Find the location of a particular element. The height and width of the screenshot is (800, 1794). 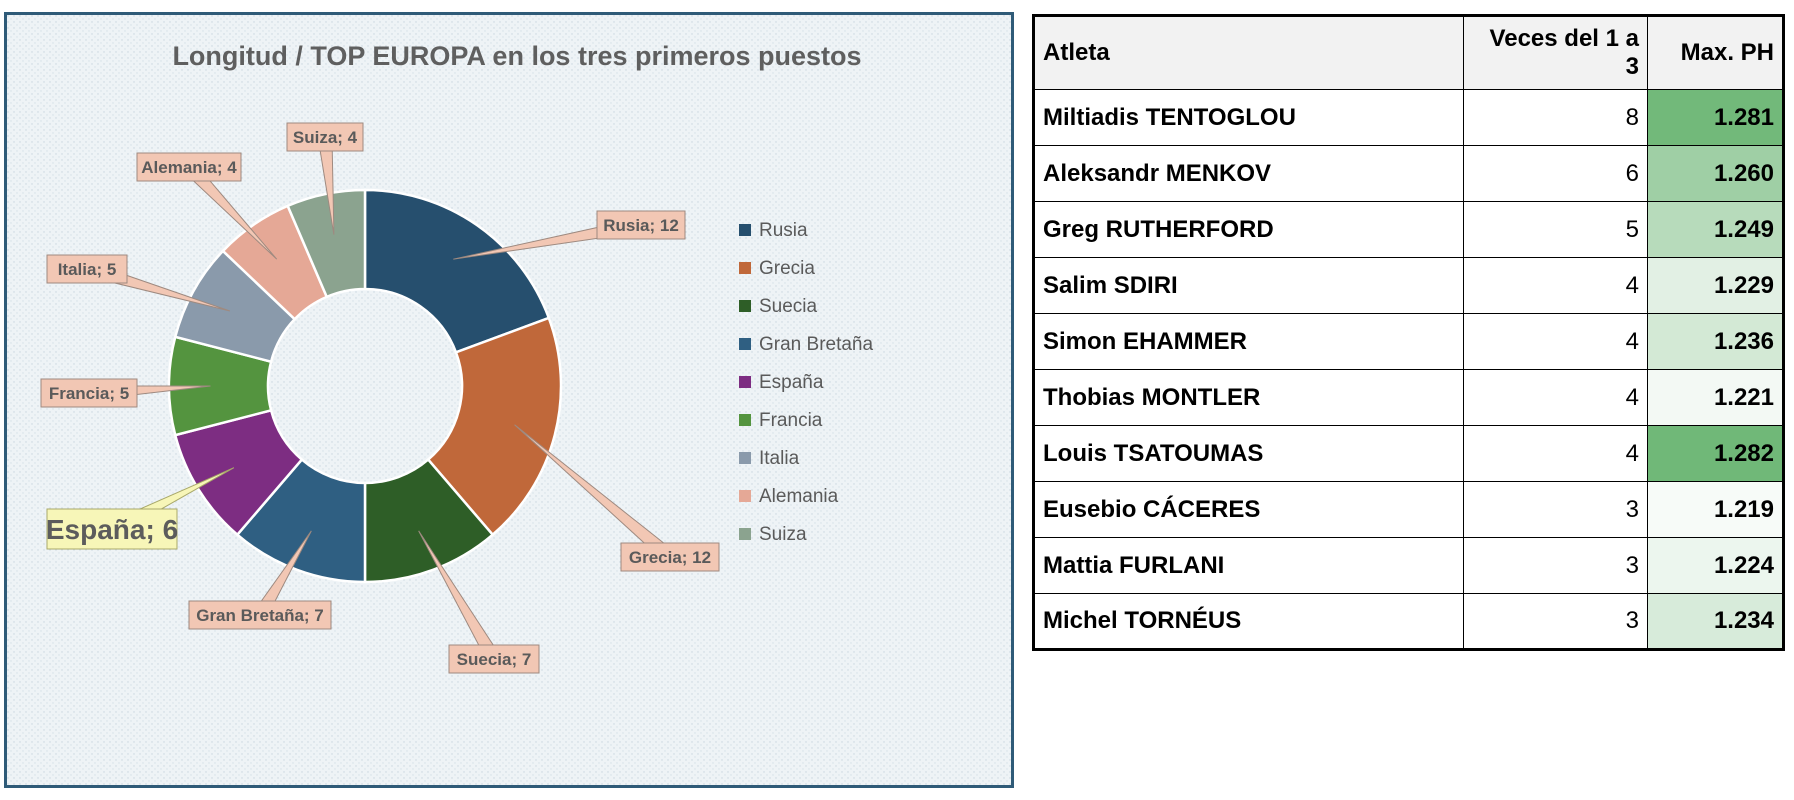

table-header-row: Atleta Veces del 1 a 3 Max. PH is located at coordinates (1408, 52).